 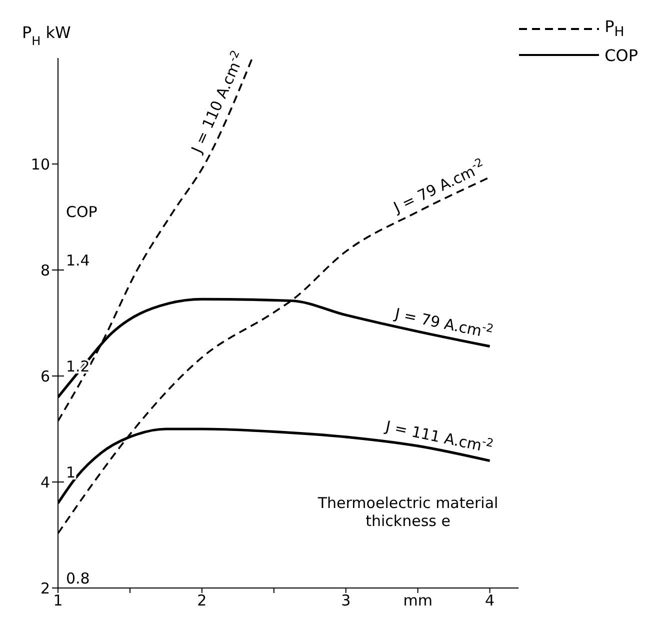 I want to click on text: J = 79 A.cm$^{-2}$, so click(x=443, y=322).